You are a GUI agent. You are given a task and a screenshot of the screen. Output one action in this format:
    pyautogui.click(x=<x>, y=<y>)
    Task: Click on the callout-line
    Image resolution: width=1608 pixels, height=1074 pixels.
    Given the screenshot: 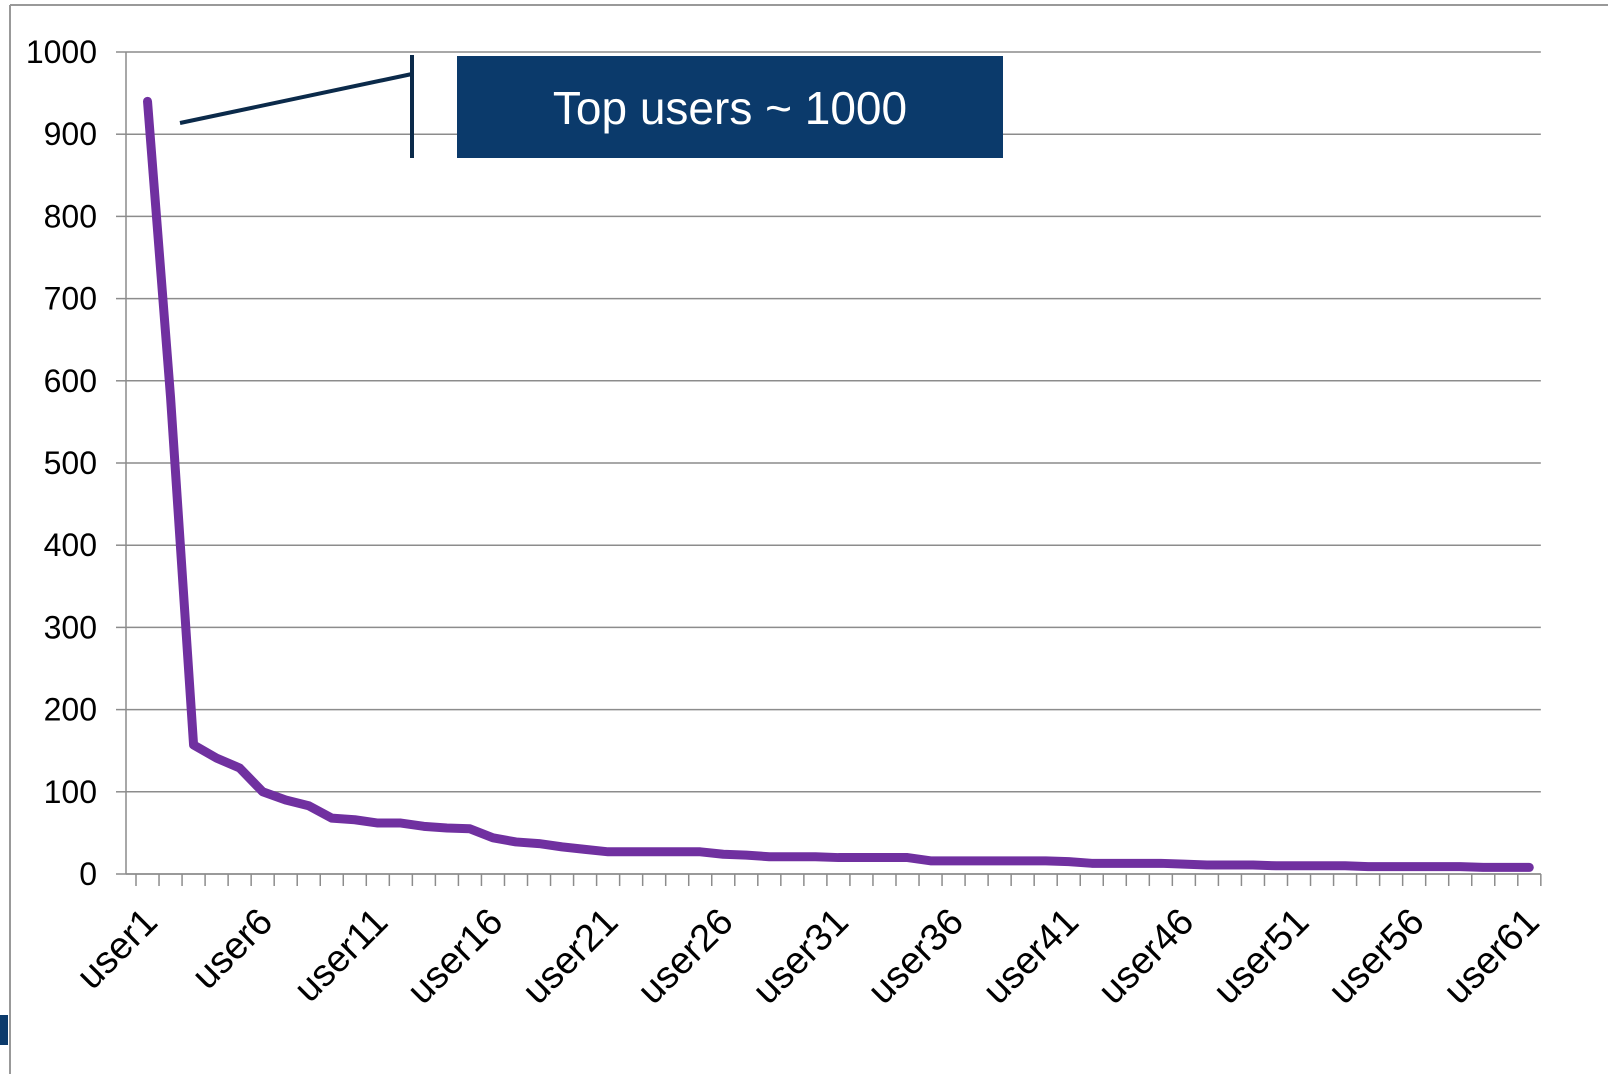 What is the action you would take?
    pyautogui.click(x=296, y=98)
    